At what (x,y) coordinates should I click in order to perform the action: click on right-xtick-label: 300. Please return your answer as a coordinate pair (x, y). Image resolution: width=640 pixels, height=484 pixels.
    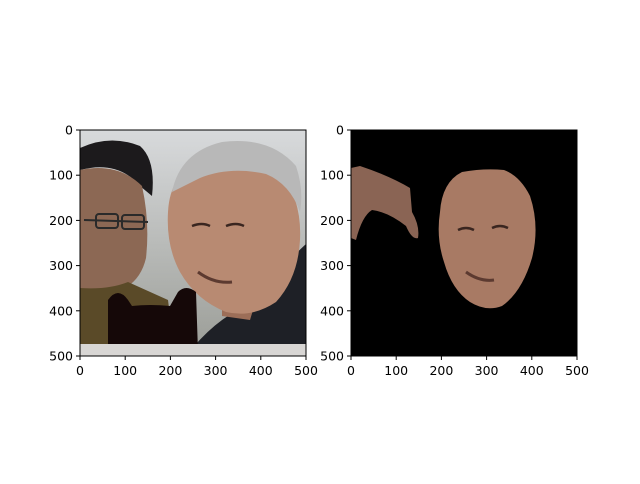
    Looking at the image, I should click on (487, 370).